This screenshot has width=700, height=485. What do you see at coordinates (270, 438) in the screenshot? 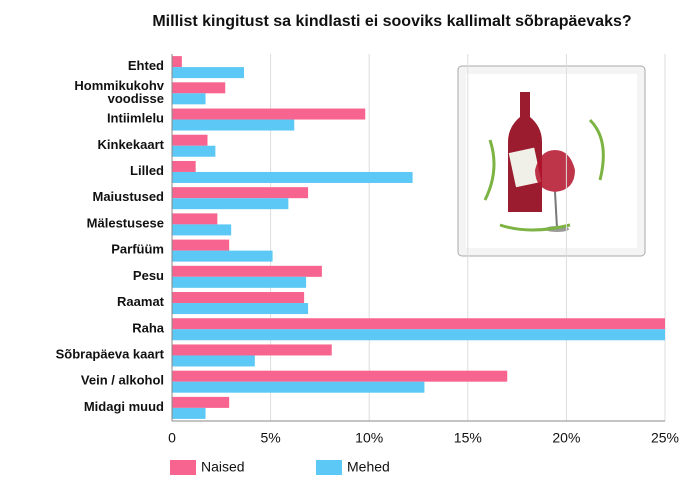
I see `x-tick-label: 5%` at bounding box center [270, 438].